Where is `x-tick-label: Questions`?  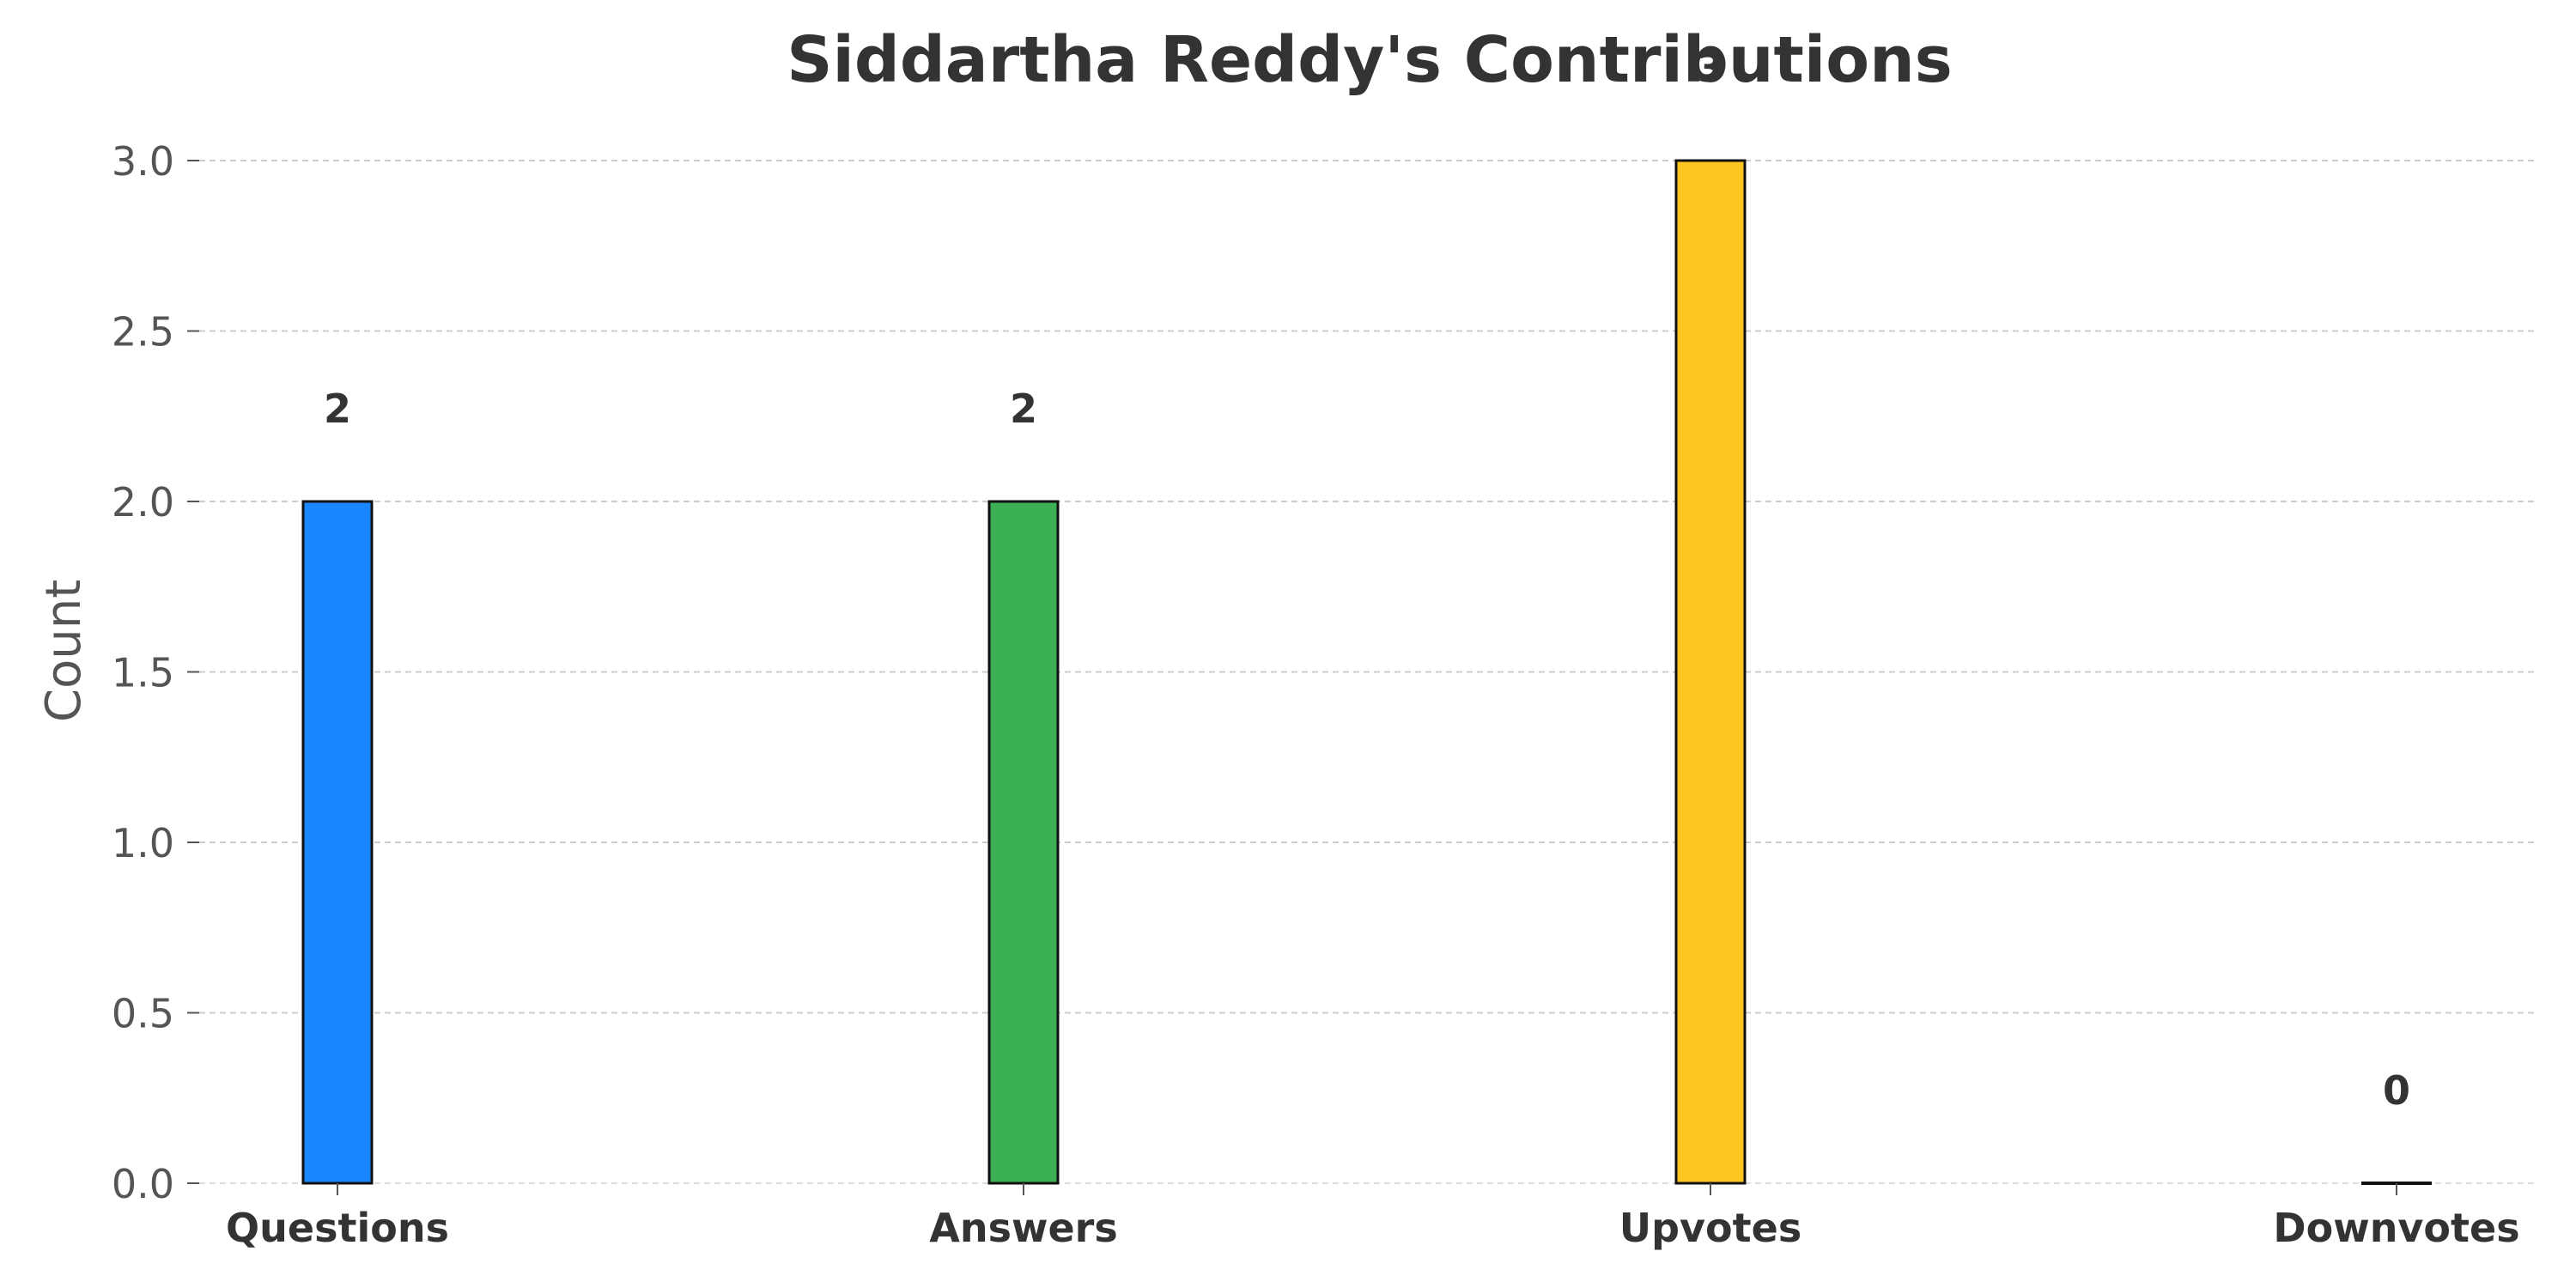
x-tick-label: Questions is located at coordinates (337, 1228).